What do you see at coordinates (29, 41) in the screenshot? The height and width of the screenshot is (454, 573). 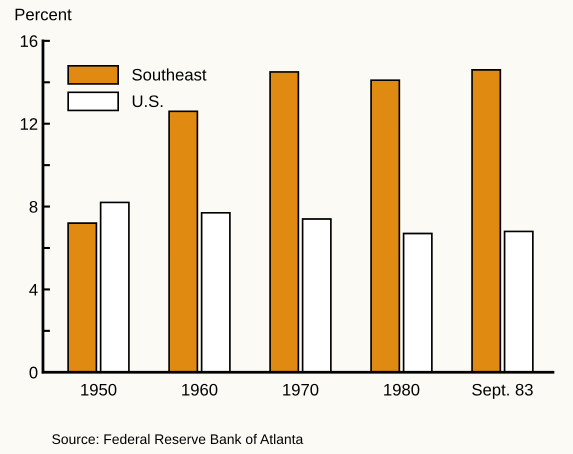 I see `y-tick-label: 16` at bounding box center [29, 41].